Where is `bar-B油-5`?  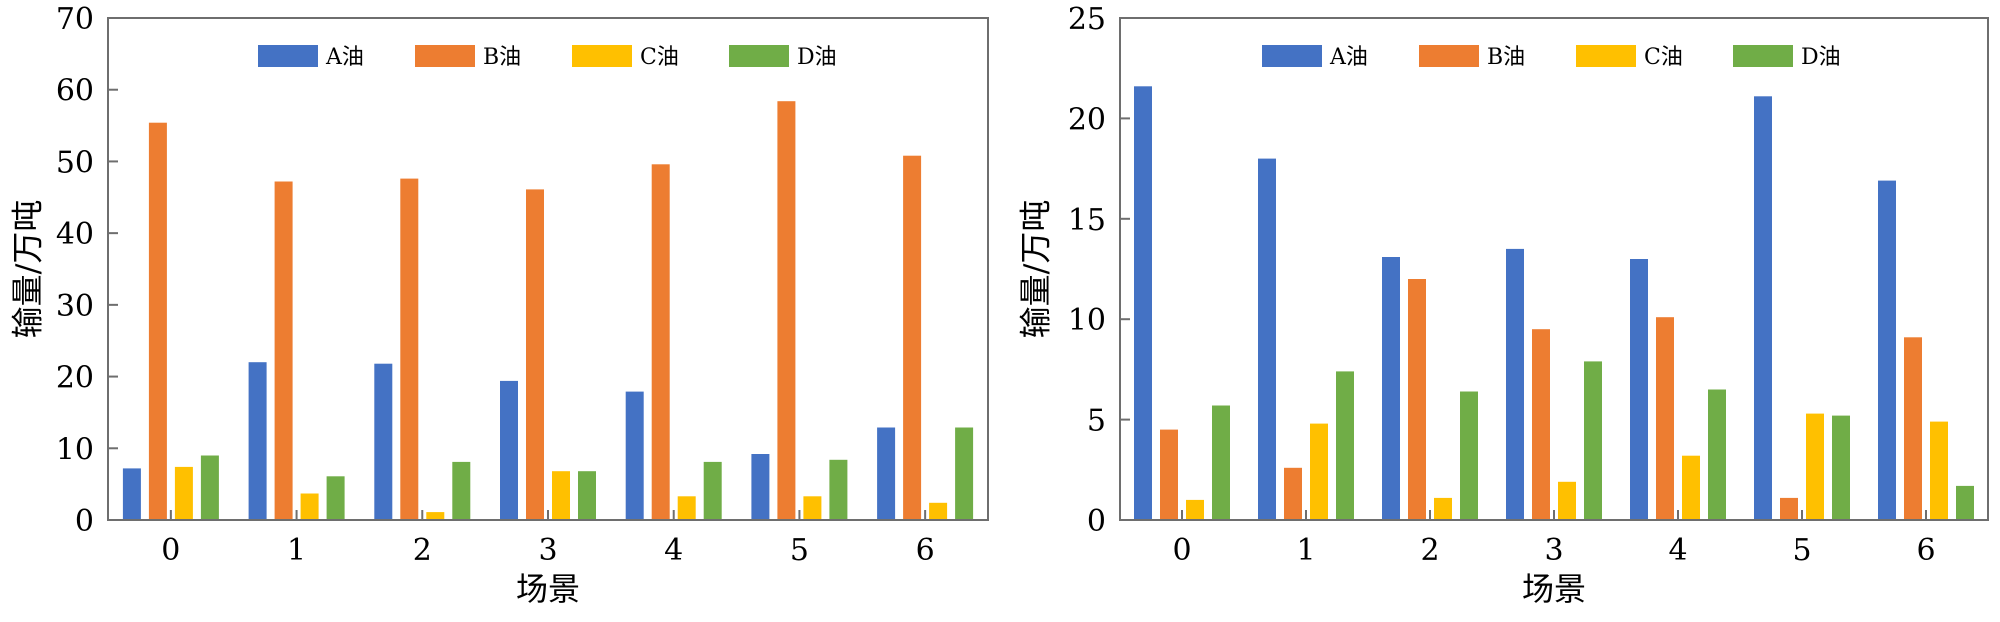 bar-B油-5 is located at coordinates (1789, 508).